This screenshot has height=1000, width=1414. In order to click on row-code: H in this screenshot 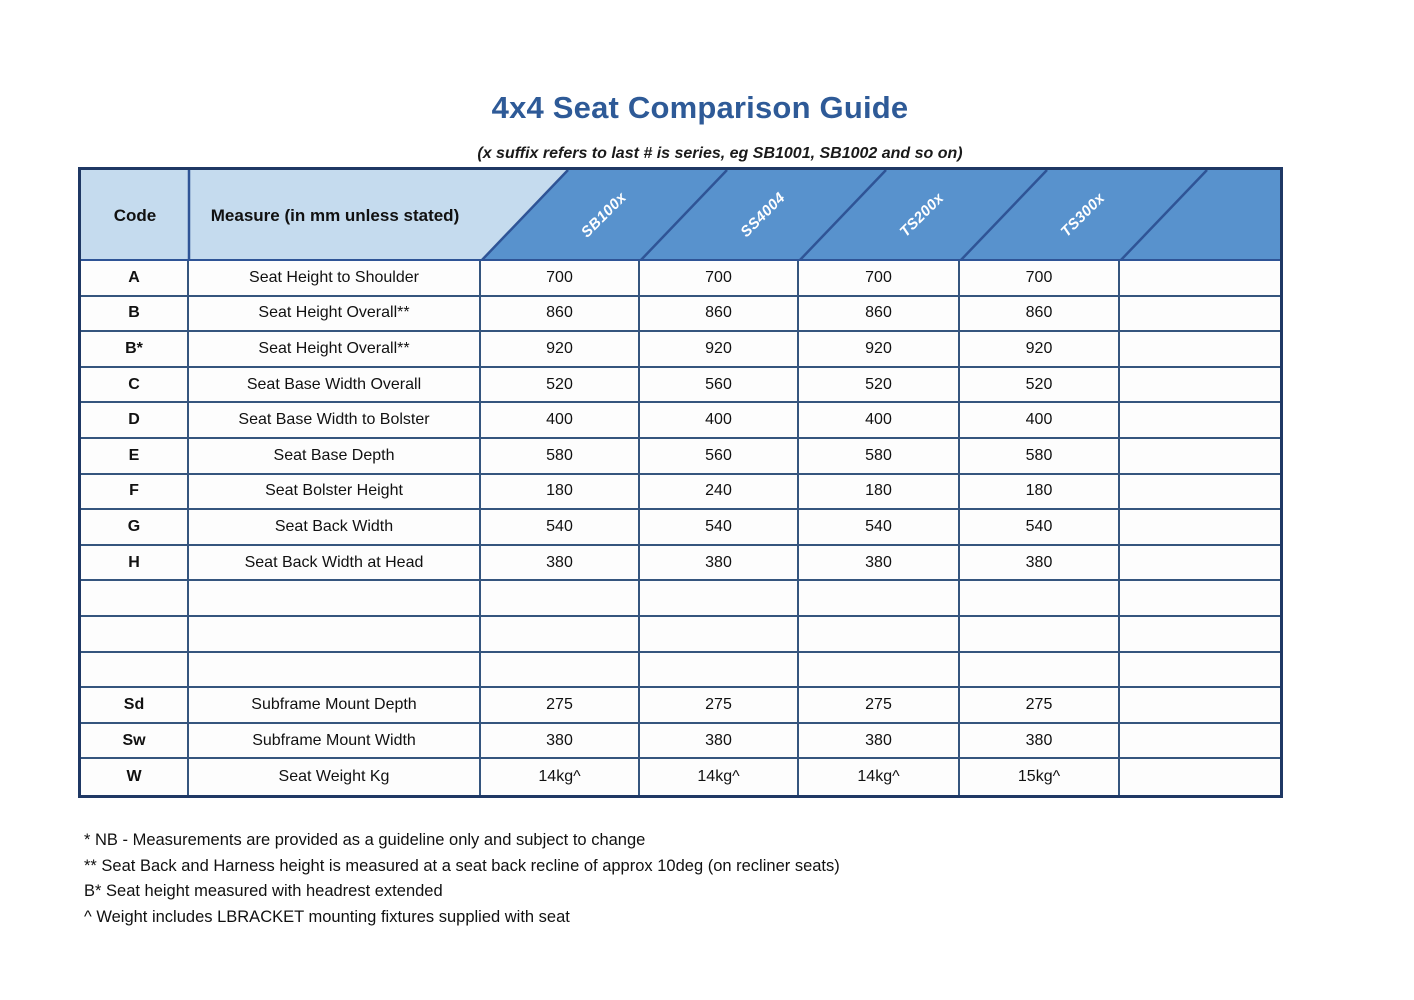, I will do `click(135, 562)`.